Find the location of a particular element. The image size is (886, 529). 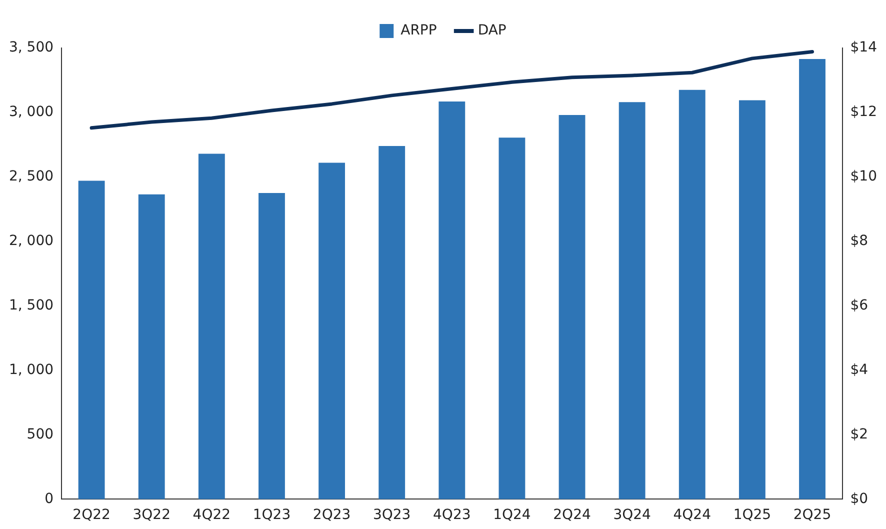

y-tick-label: 3, 000 is located at coordinates (31, 112).